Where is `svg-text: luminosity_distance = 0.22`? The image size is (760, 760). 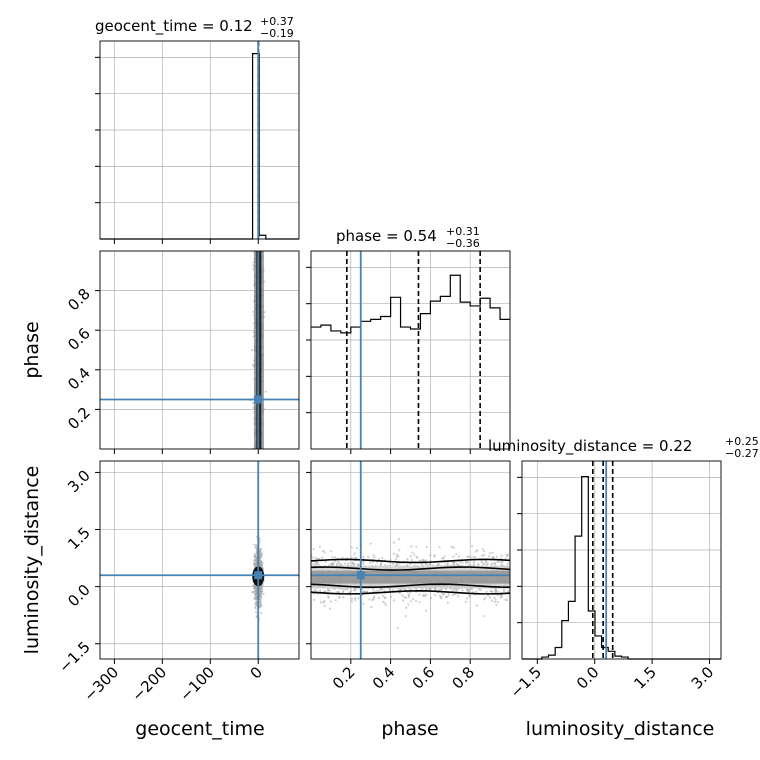
svg-text: luminosity_distance = 0.22 is located at coordinates (590, 446).